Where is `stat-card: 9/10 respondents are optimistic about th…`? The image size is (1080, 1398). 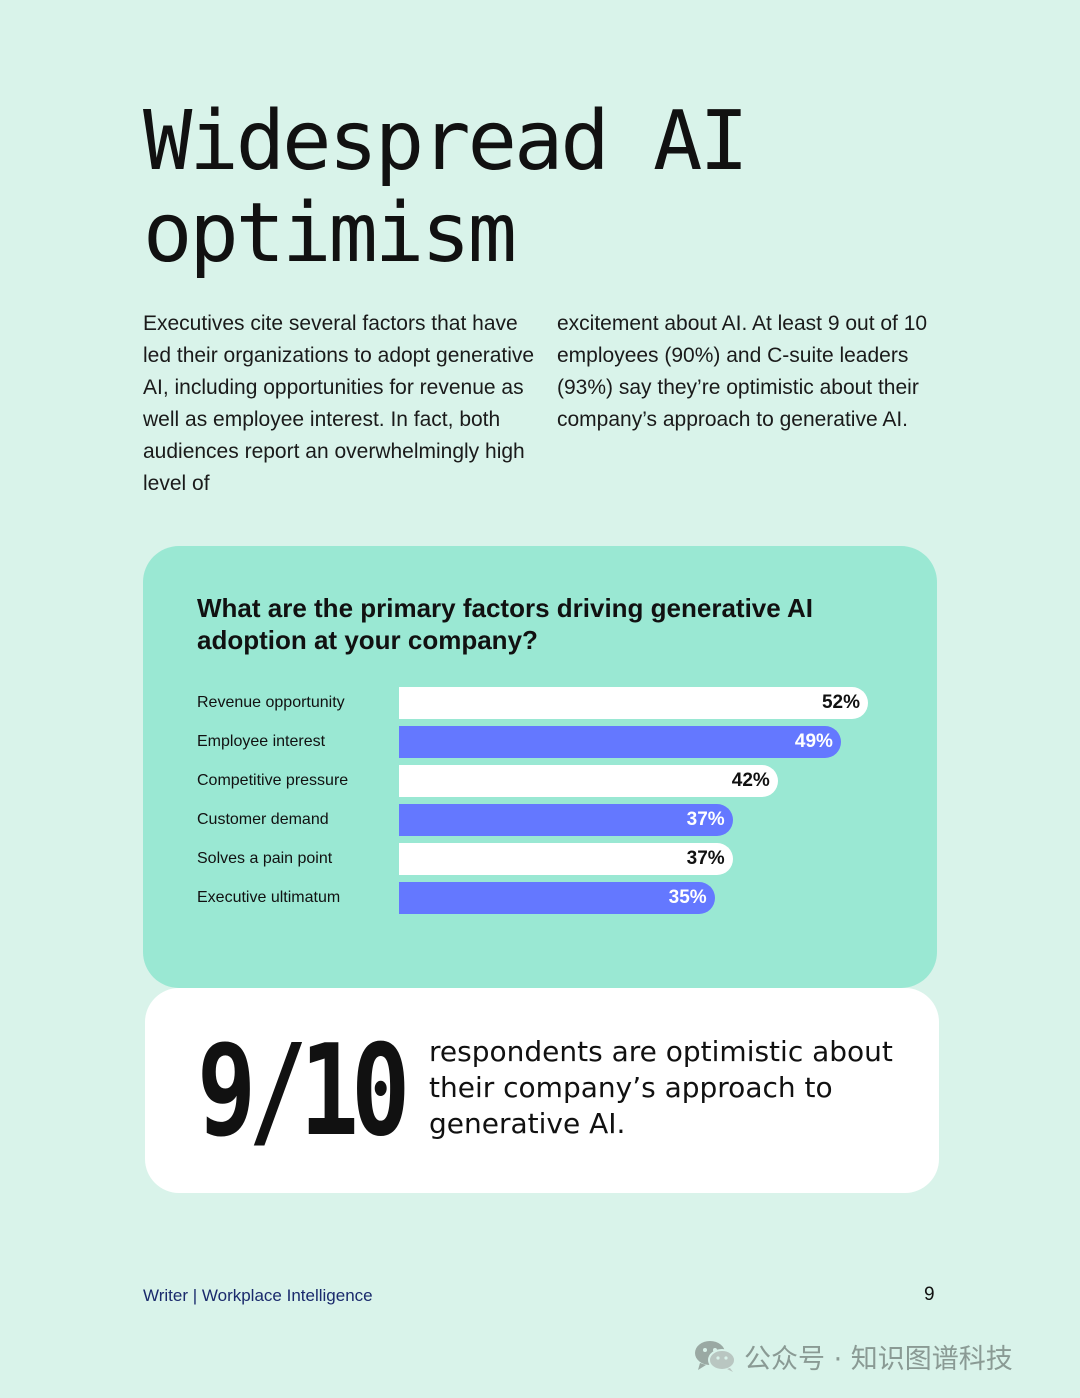 stat-card: 9/10 respondents are optimistic about th… is located at coordinates (542, 1090).